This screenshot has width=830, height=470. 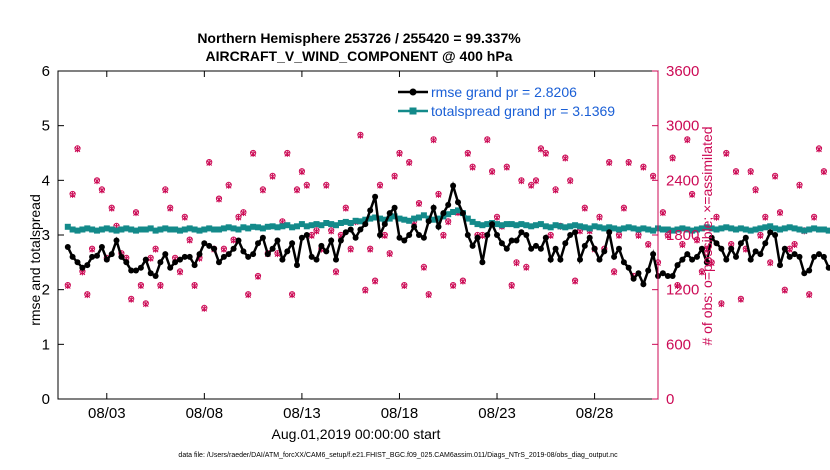 What do you see at coordinates (682, 180) in the screenshot?
I see `right-y-tick-label: 2400` at bounding box center [682, 180].